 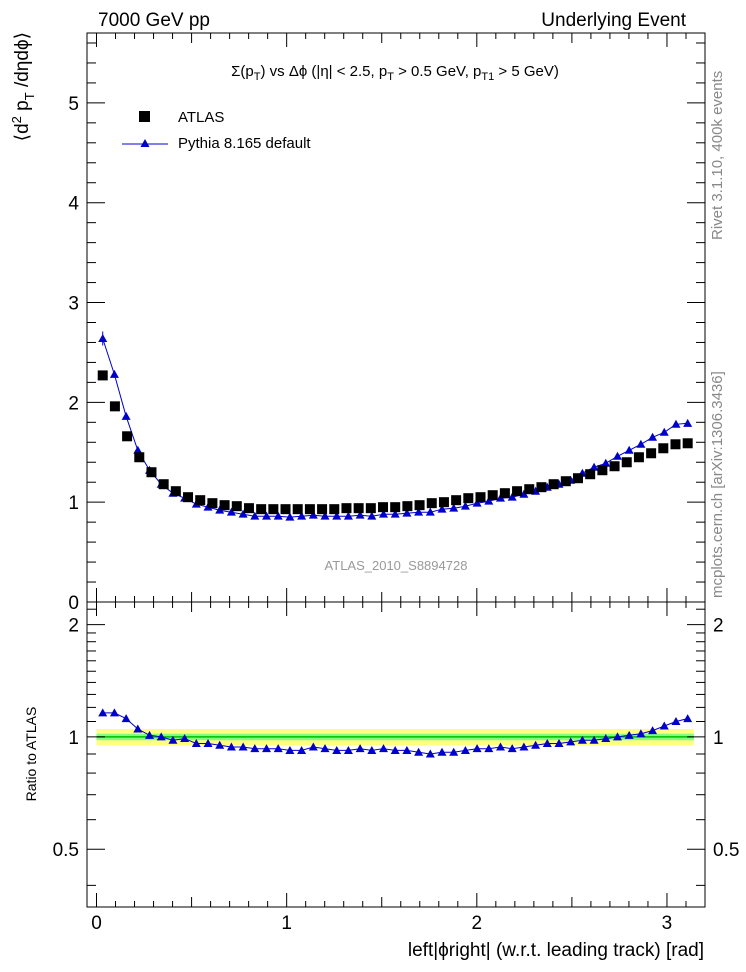 What do you see at coordinates (73, 304) in the screenshot?
I see `main-ytick-label-3: 3` at bounding box center [73, 304].